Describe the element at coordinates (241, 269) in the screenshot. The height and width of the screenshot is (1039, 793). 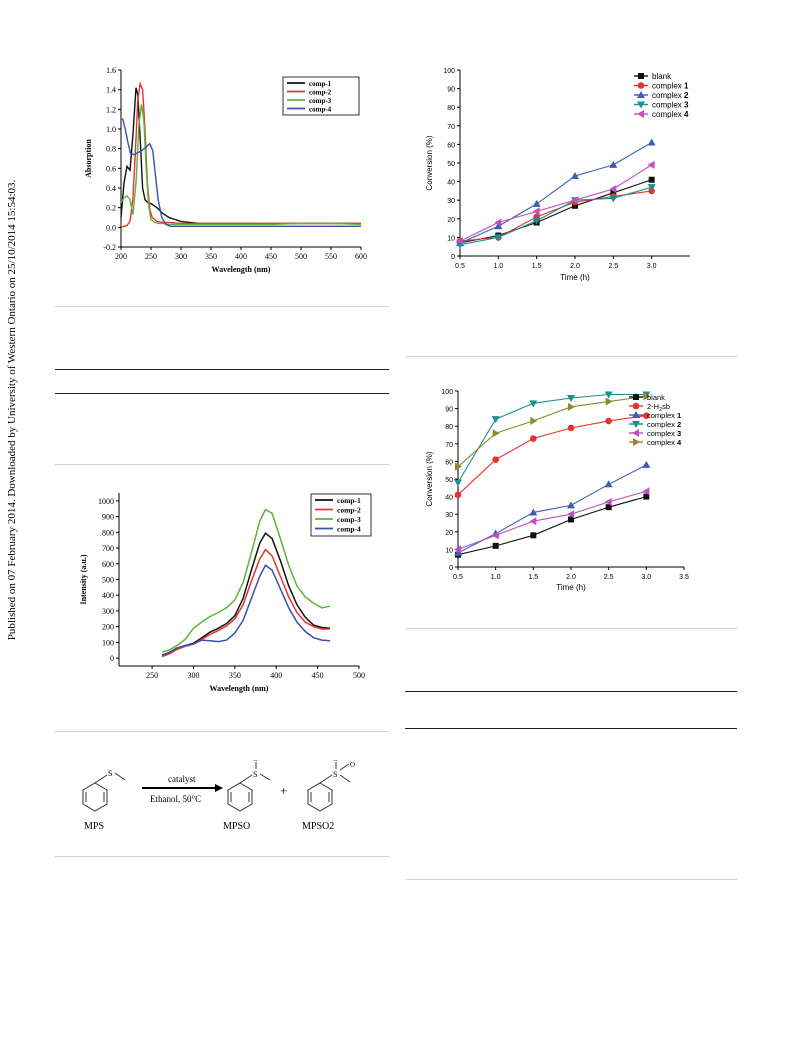
I see `x-axis-label: Wavelength (nm)` at that location.